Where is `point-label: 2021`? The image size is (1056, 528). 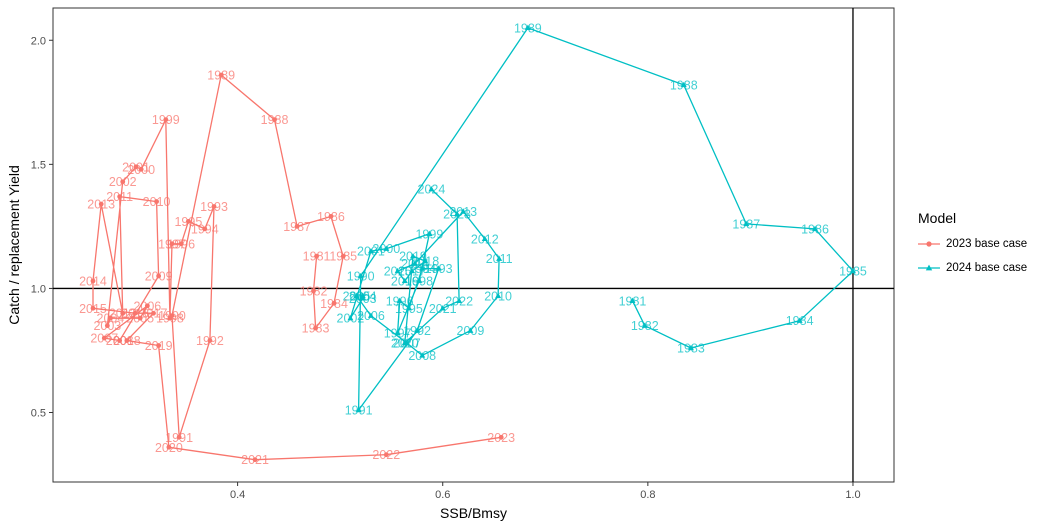
point-label: 2021 is located at coordinates (255, 460).